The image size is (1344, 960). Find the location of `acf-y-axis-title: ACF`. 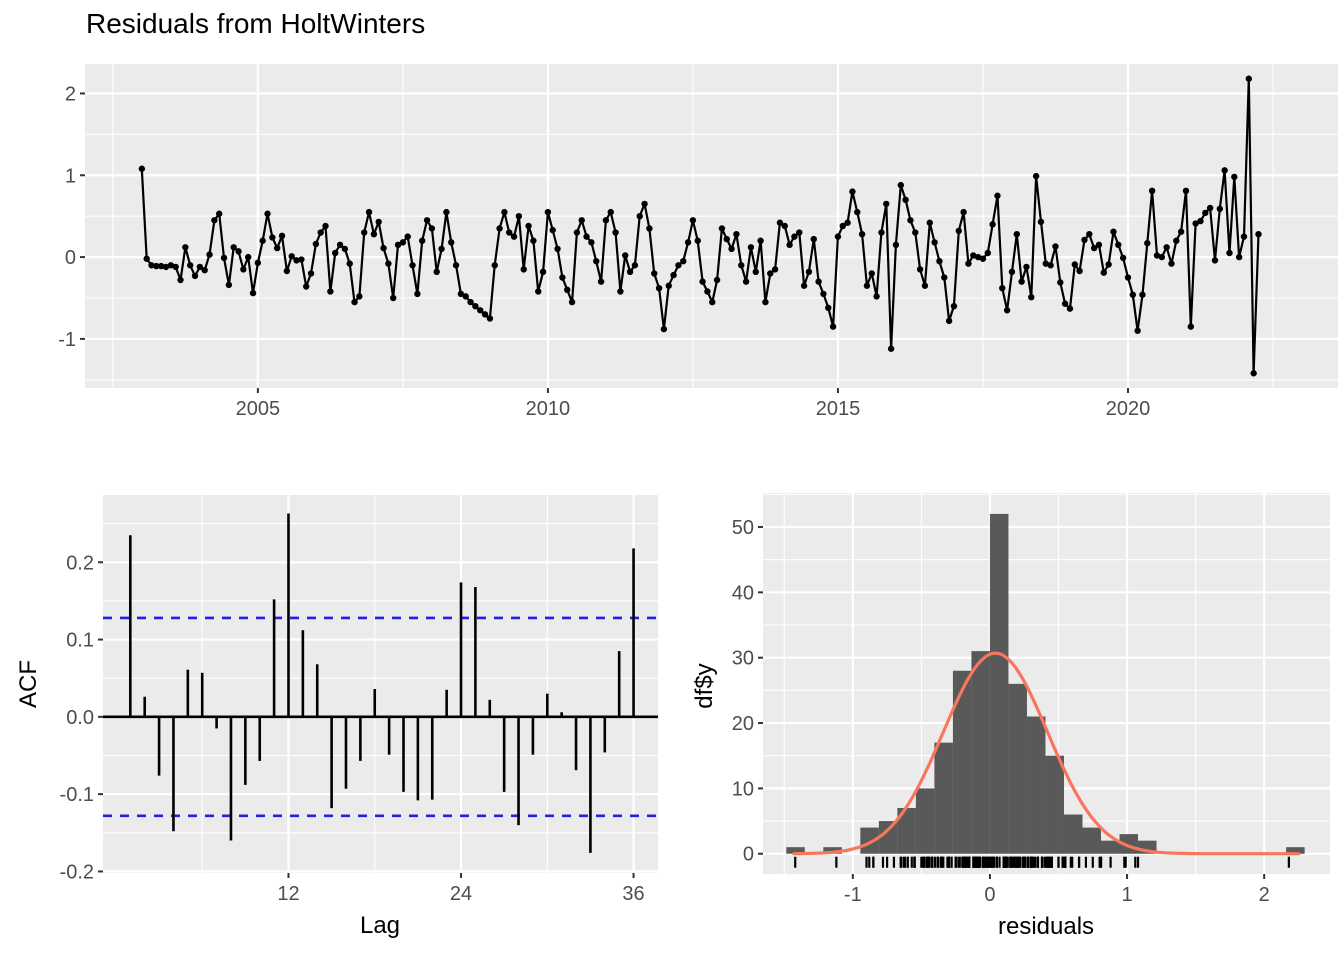

acf-y-axis-title: ACF is located at coordinates (28, 684).